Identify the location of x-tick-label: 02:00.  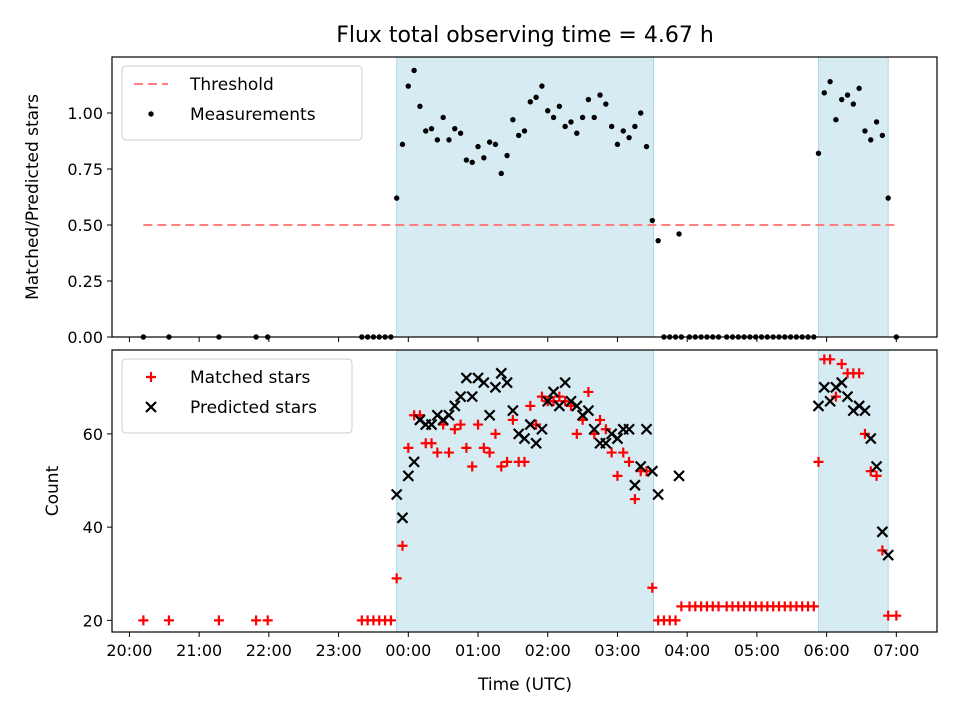
(548, 650).